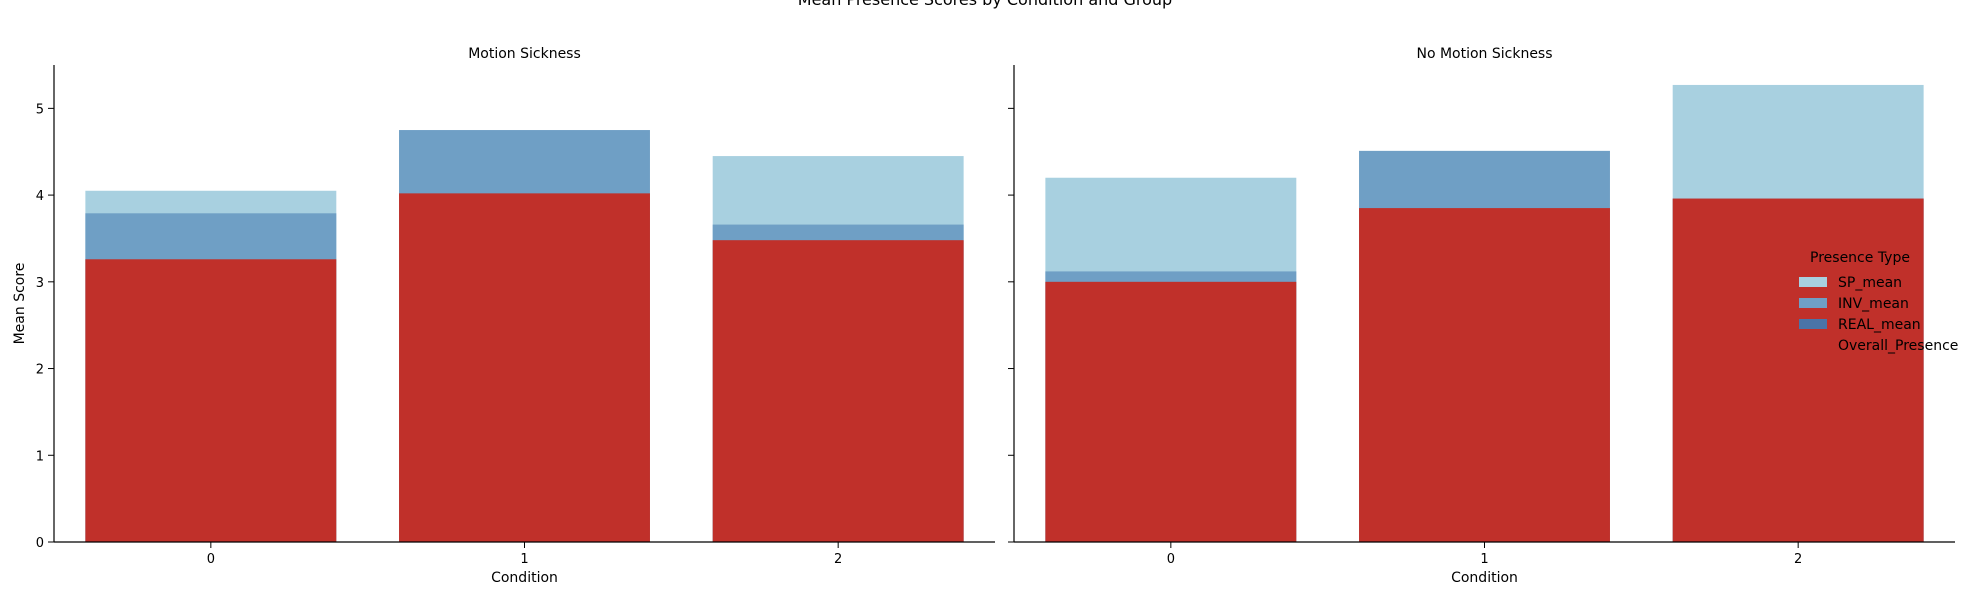 The width and height of the screenshot is (1969, 600). What do you see at coordinates (20, 304) in the screenshot?
I see `y-axis-label: Mean Score` at bounding box center [20, 304].